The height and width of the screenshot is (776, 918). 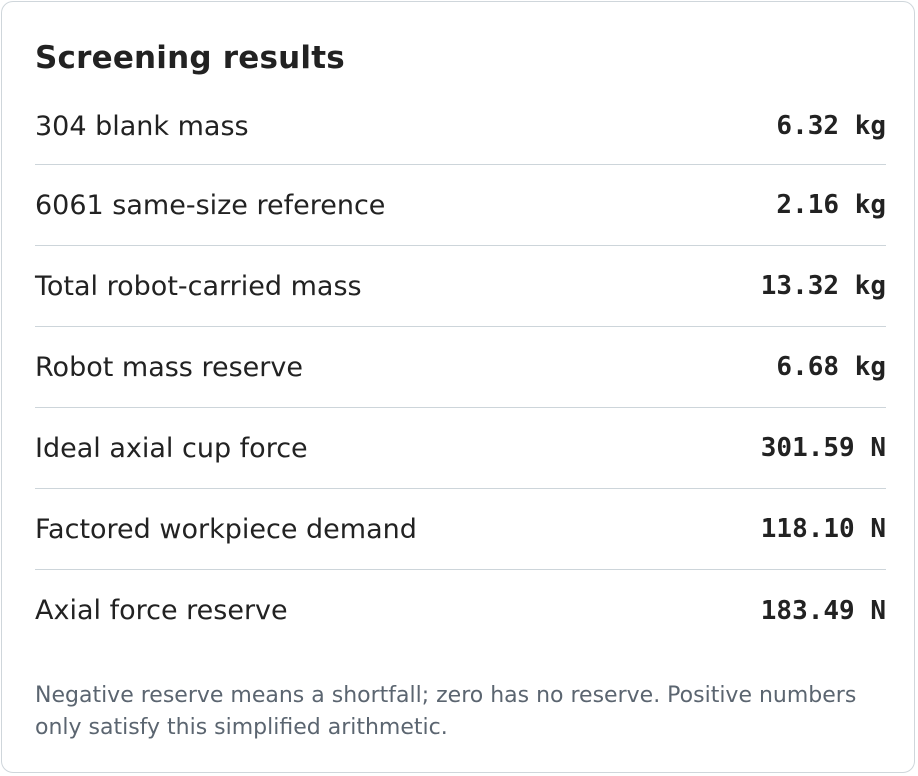 What do you see at coordinates (823, 448) in the screenshot?
I see `row-value: 301.59 N` at bounding box center [823, 448].